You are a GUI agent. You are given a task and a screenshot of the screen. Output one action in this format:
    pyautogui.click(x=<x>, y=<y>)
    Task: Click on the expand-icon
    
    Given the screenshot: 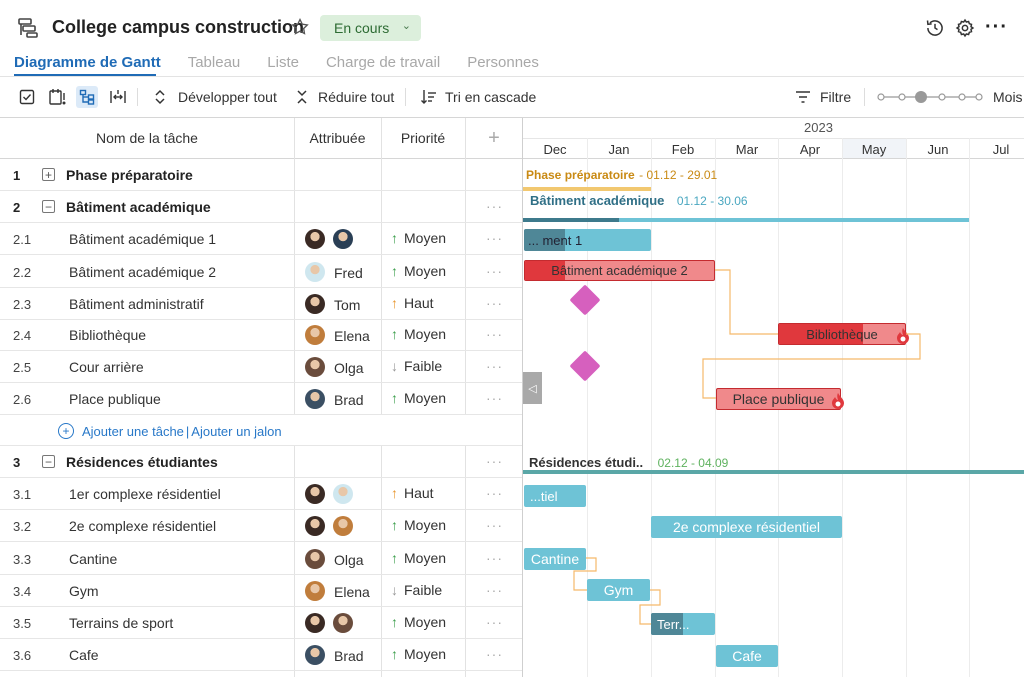 What is the action you would take?
    pyautogui.click(x=160, y=99)
    